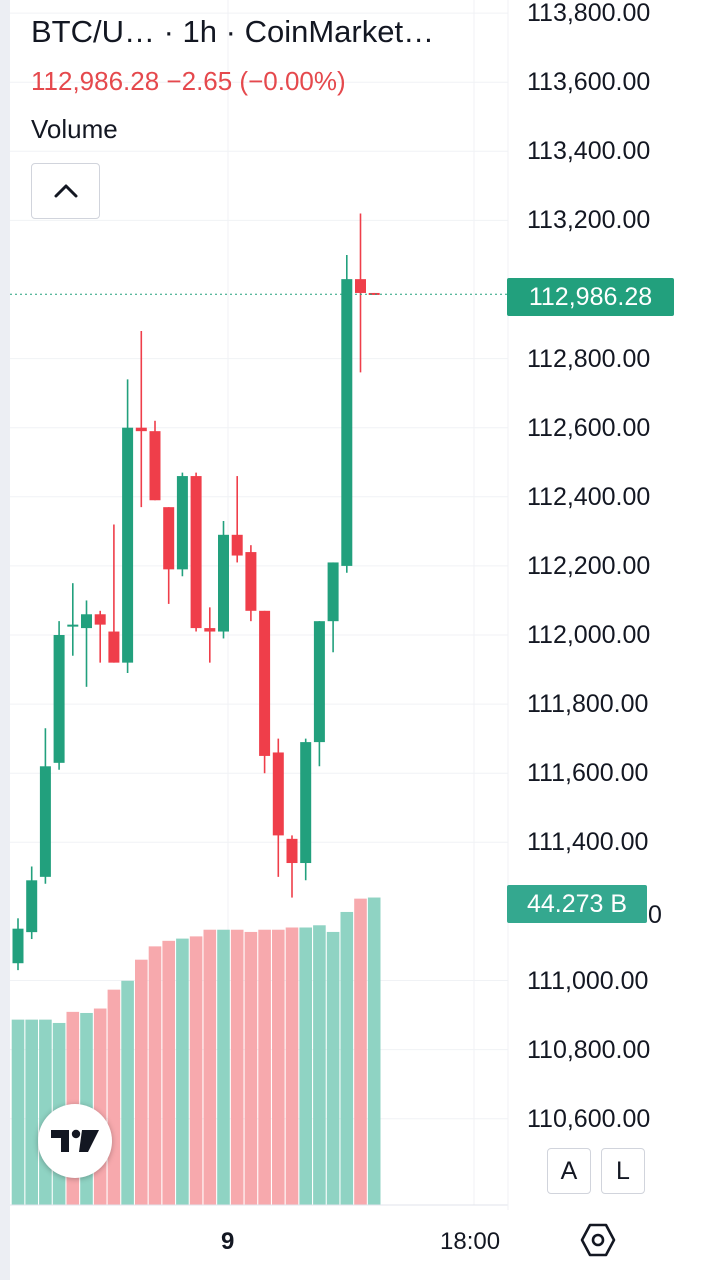 This screenshot has width=721, height=1280. I want to click on chevron-up-icon, so click(65, 191).